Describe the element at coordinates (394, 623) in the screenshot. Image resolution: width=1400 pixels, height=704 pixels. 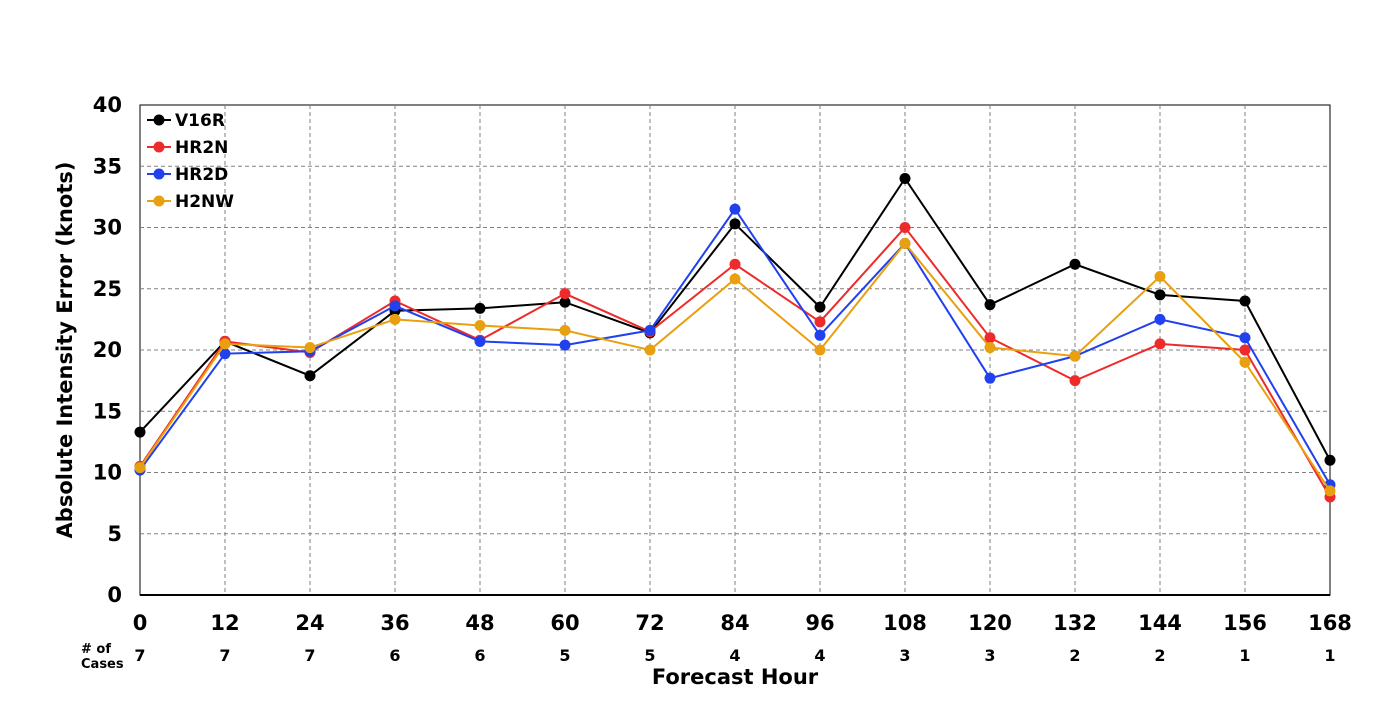
I see `x-tick-label: 36` at that location.